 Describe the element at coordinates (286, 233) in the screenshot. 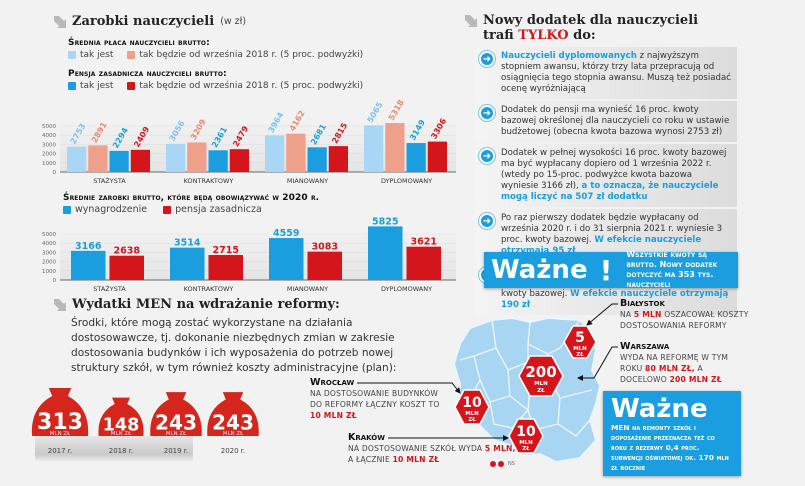

I see `data-label: 4559` at that location.